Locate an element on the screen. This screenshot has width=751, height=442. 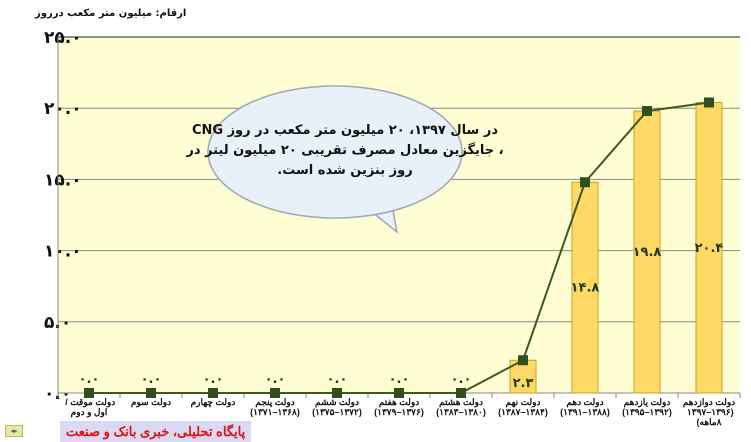
x-category-label: دولت ششم is located at coordinates (337, 402).